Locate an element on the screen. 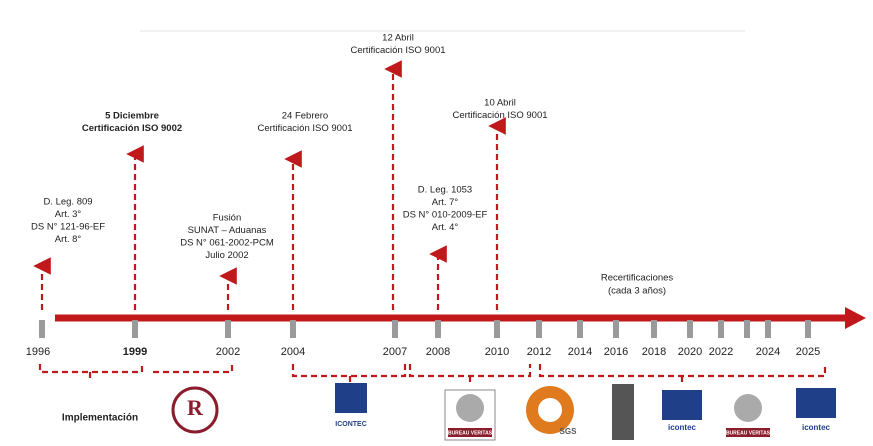  event-text: 5 Diciembre is located at coordinates (132, 116).